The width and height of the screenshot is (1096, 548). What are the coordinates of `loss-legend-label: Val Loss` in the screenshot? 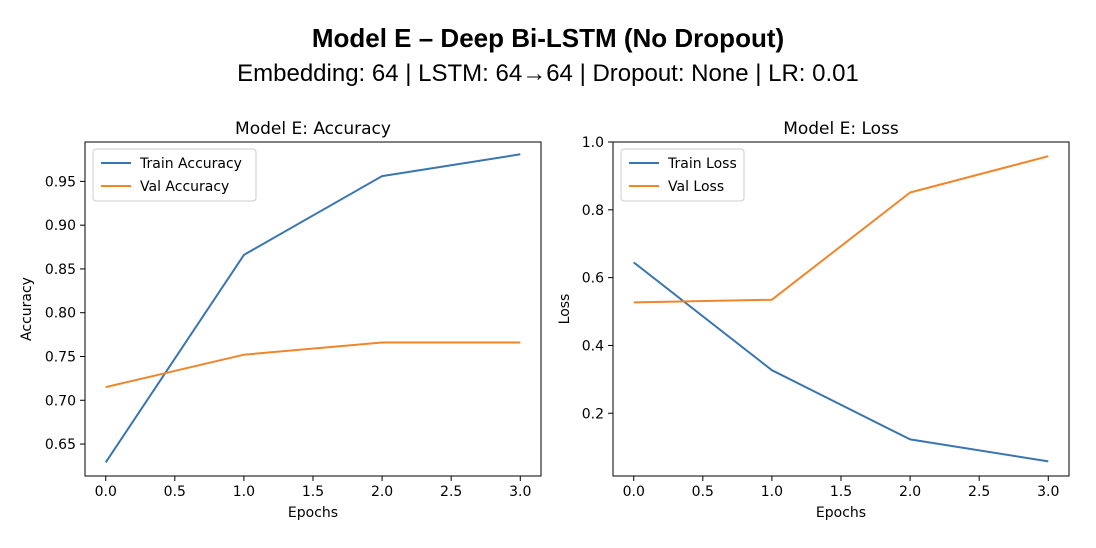 It's located at (696, 187).